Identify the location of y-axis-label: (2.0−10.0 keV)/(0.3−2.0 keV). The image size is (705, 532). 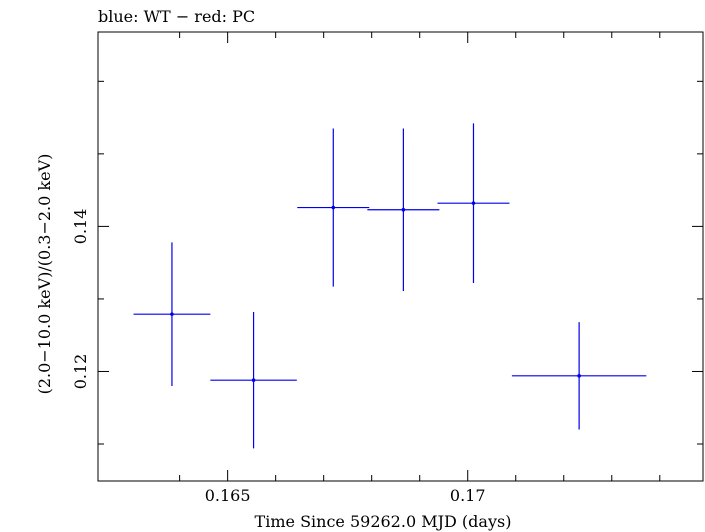
(44, 274).